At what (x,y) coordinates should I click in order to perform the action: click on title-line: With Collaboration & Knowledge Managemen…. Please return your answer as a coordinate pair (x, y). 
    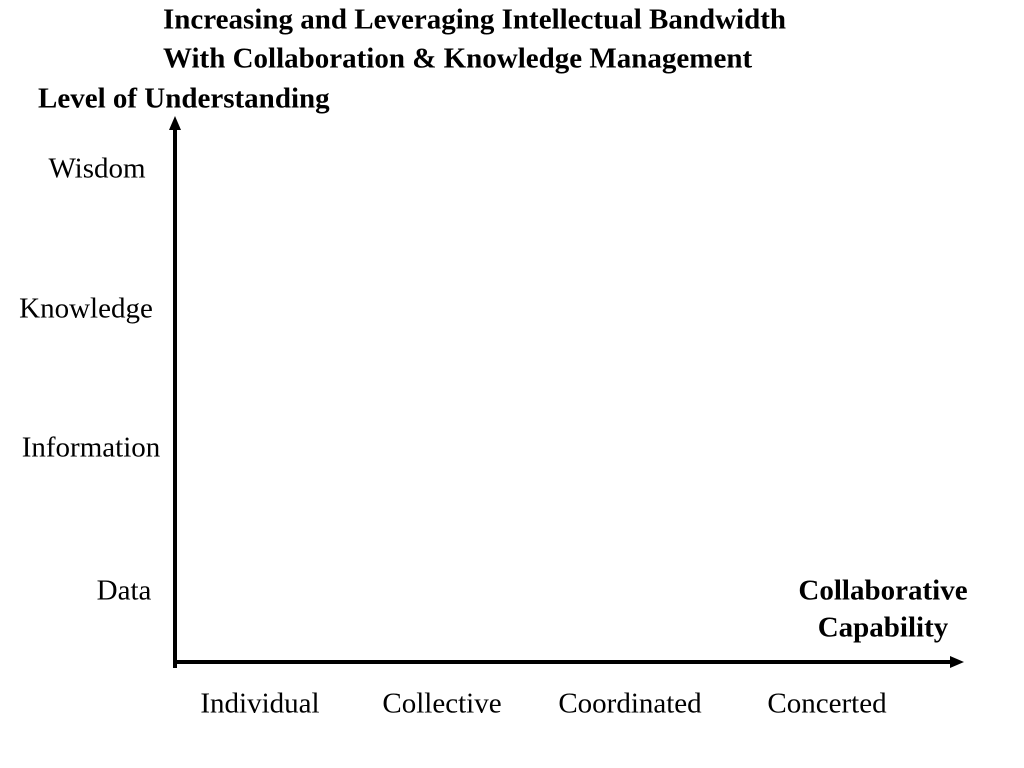
    Looking at the image, I should click on (457, 59).